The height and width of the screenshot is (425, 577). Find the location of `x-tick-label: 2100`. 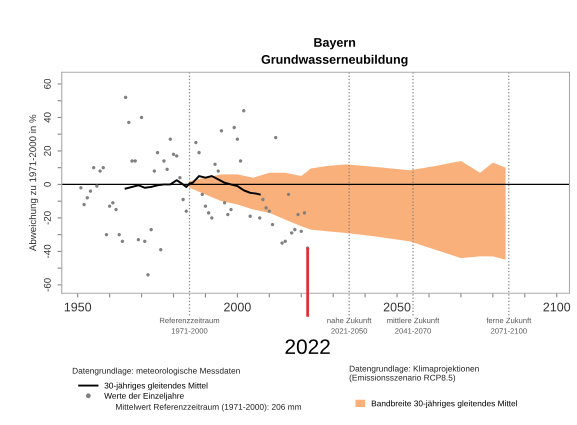

x-tick-label: 2100 is located at coordinates (556, 307).